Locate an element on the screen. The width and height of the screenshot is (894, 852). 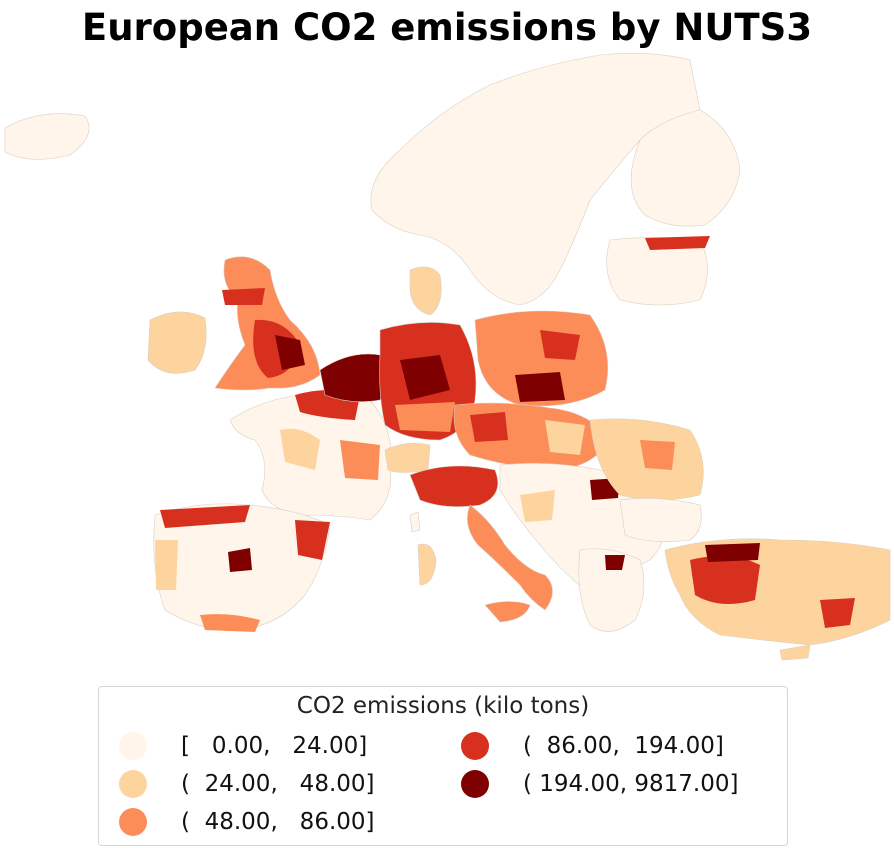
region-iceland is located at coordinates (47, 136).